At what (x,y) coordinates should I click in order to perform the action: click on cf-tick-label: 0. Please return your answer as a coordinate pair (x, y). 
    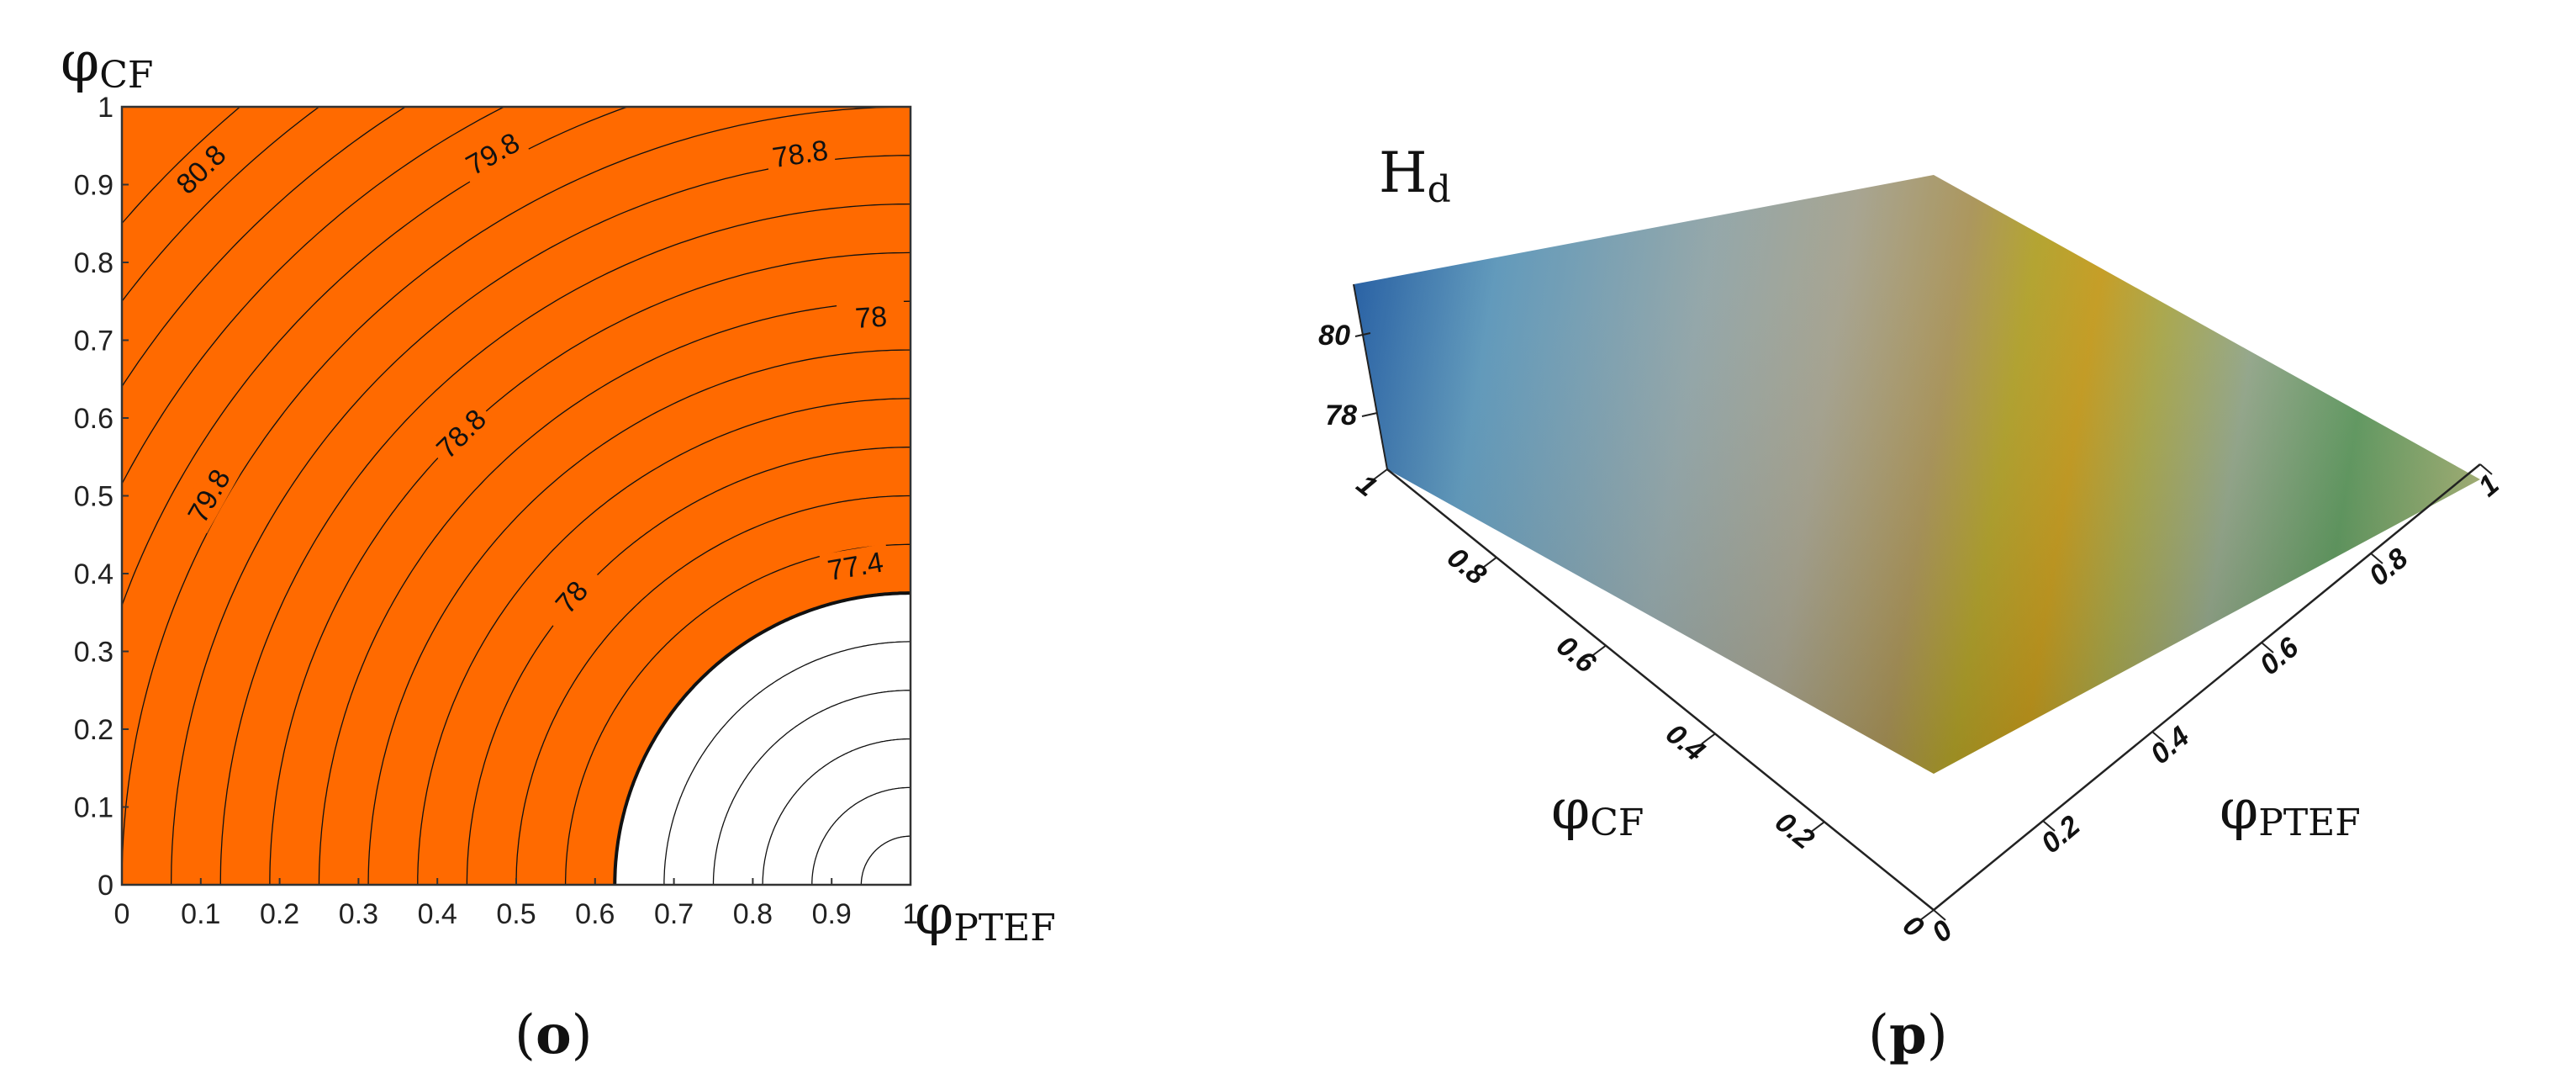
    Looking at the image, I should click on (1913, 927).